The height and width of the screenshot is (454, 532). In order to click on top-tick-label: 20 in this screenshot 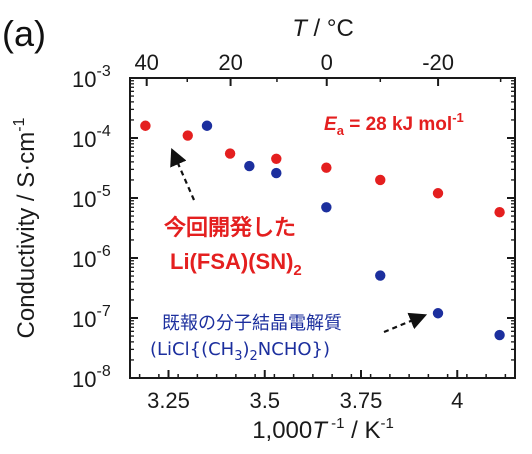, I will do `click(230, 62)`.